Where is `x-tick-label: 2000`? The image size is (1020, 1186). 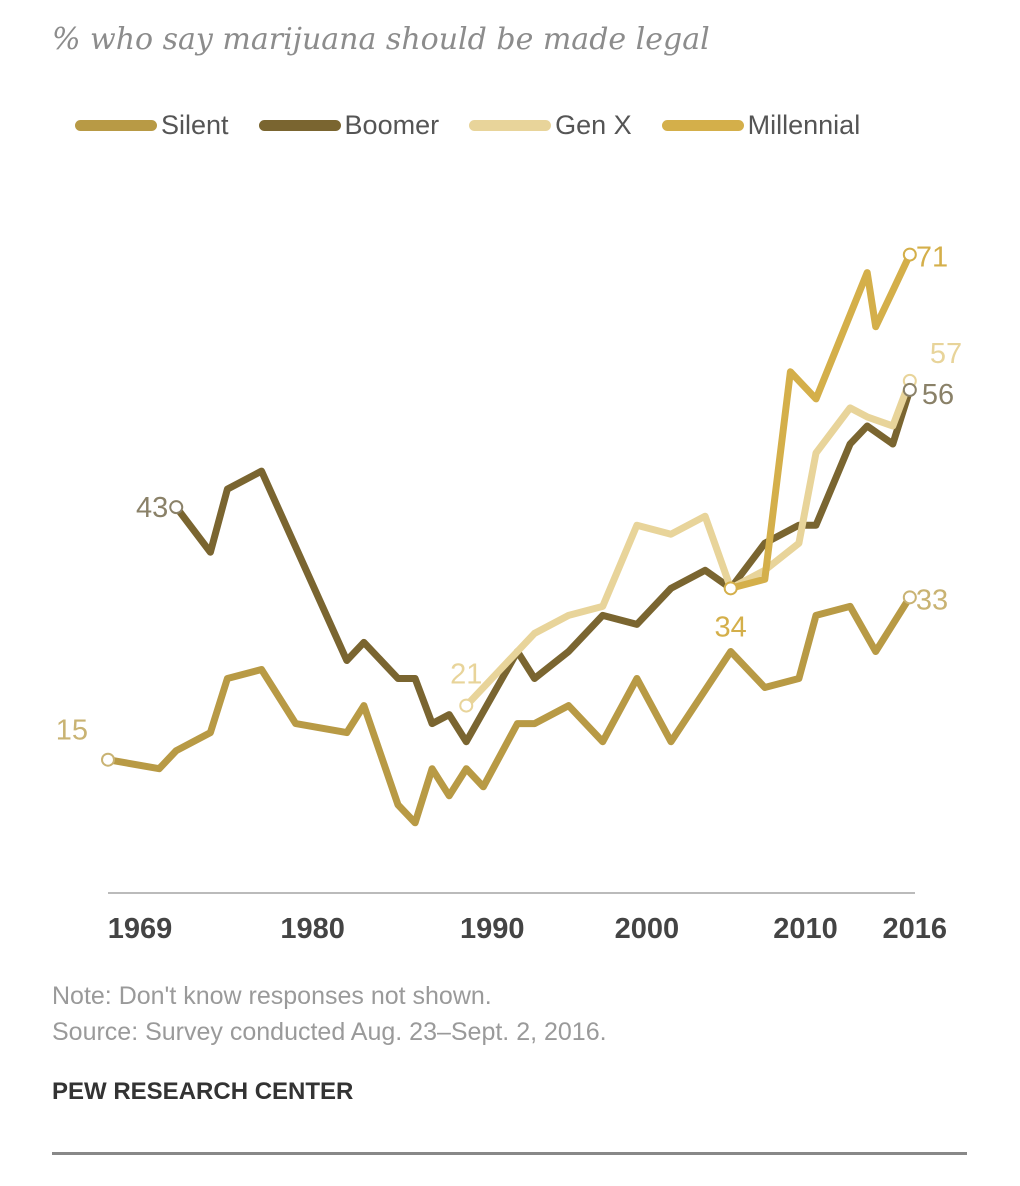 x-tick-label: 2000 is located at coordinates (647, 929).